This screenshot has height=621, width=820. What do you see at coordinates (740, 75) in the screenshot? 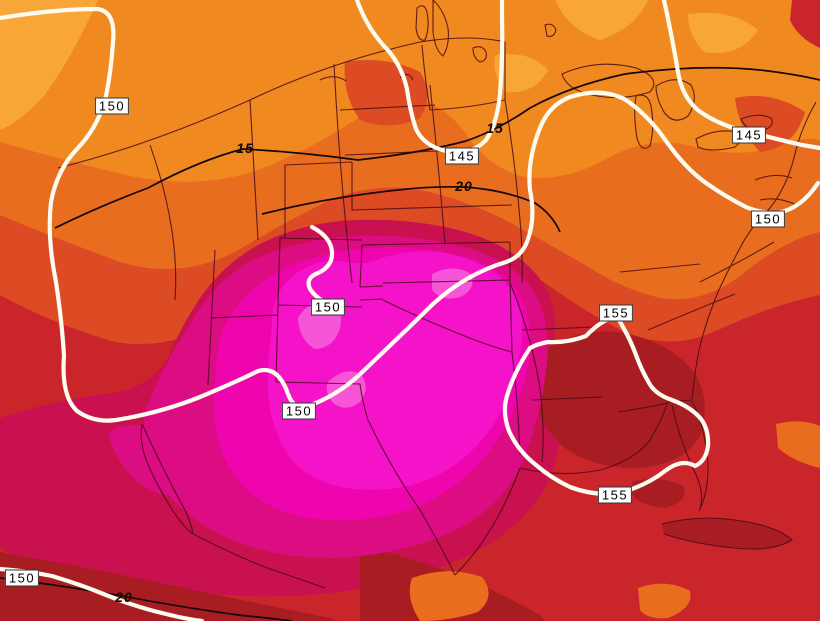
I see `height-contour-145-east` at bounding box center [740, 75].